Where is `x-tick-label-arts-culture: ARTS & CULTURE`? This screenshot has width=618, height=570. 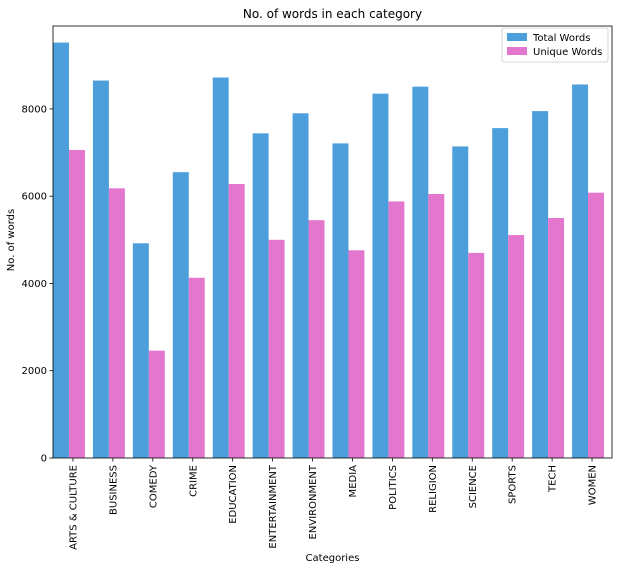
x-tick-label-arts-culture: ARTS & CULTURE is located at coordinates (73, 507).